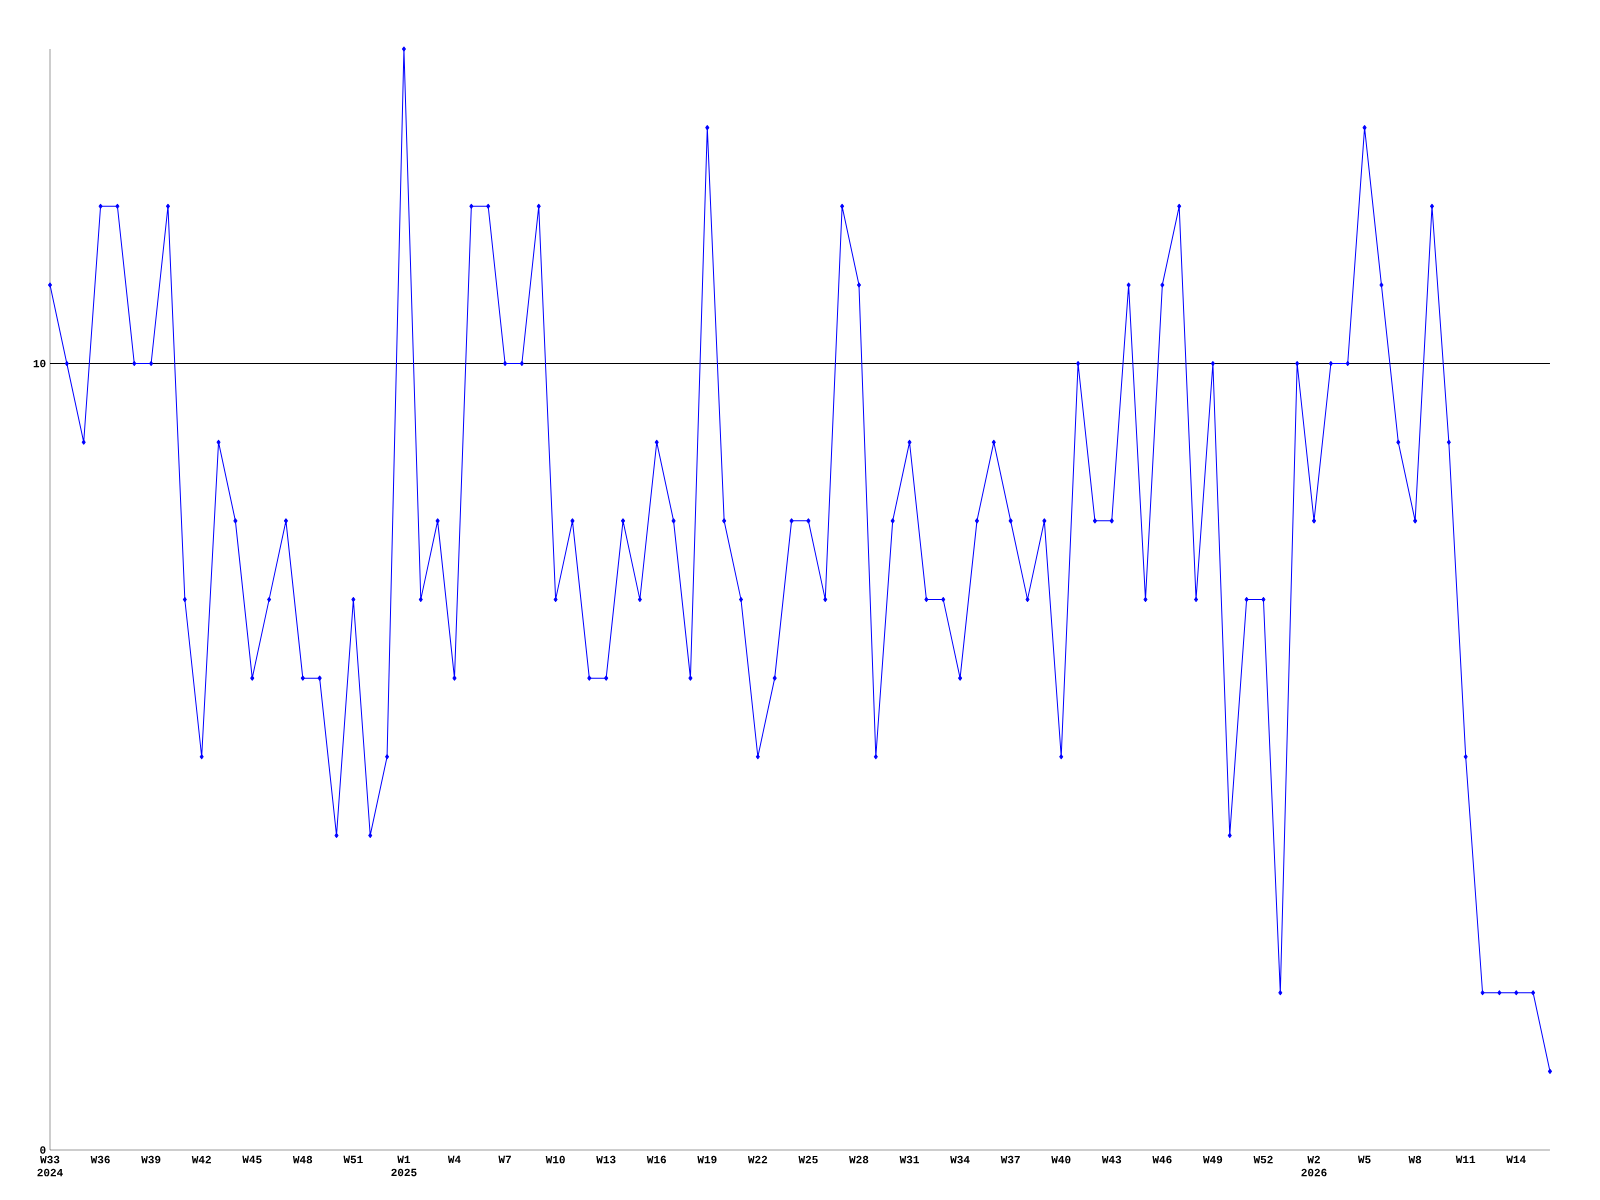  Describe the element at coordinates (909, 1159) in the screenshot. I see `x-tick-label: W31` at that location.